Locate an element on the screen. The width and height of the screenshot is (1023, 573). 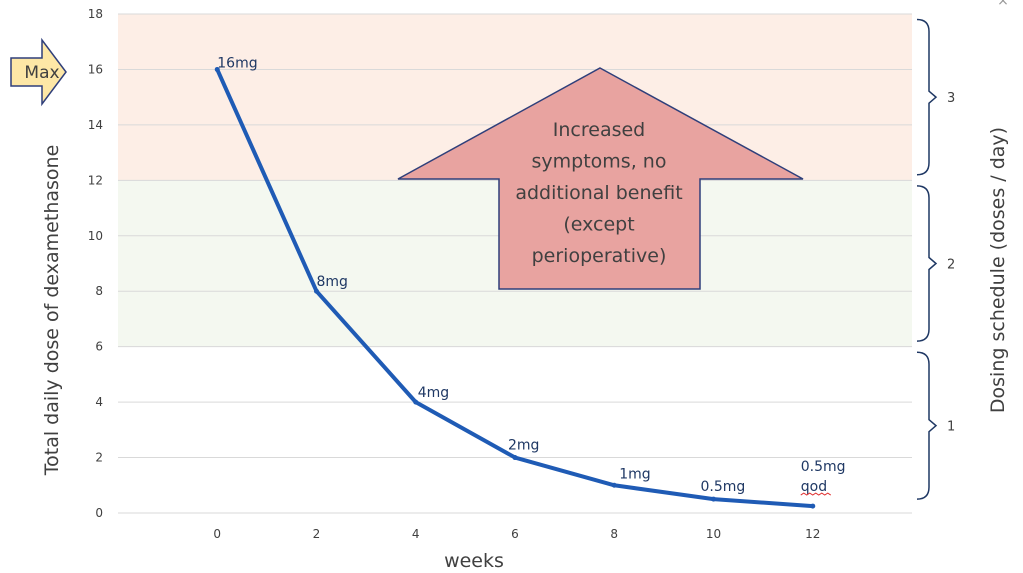
arrow-text-line-3: (except is located at coordinates (598, 225).